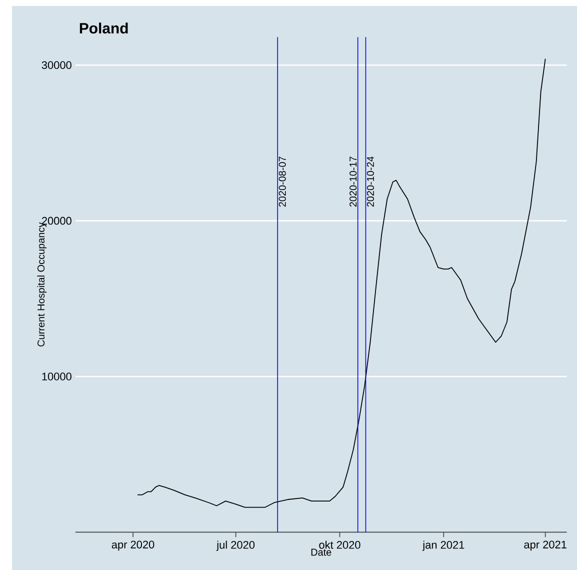 Image resolution: width=577 pixels, height=570 pixels. I want to click on x-tick-label: apr 2020, so click(133, 545).